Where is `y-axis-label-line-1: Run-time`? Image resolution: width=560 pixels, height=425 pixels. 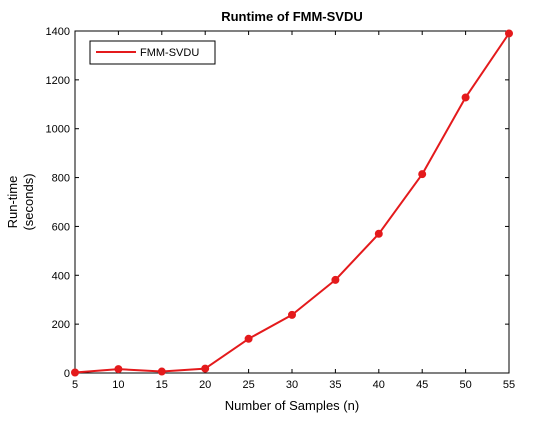
y-axis-label-line-1: Run-time is located at coordinates (12, 202).